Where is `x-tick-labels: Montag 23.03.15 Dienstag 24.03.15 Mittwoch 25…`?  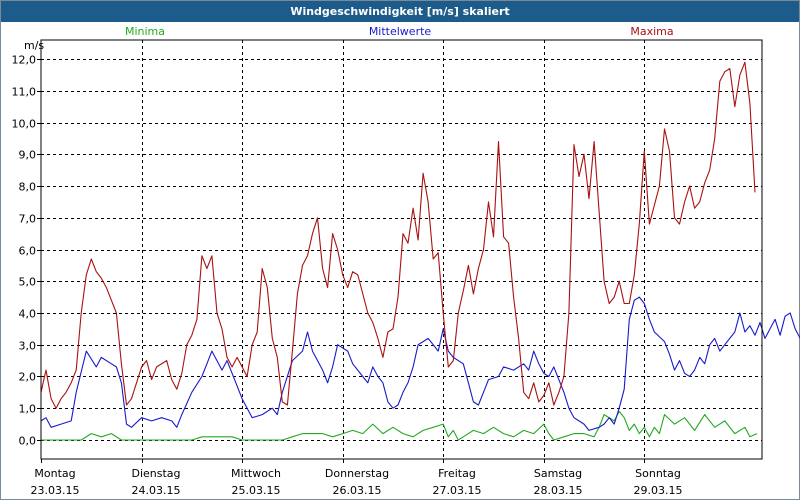
x-tick-labels: Montag 23.03.15 Dienstag 24.03.15 Mittwoch 25… is located at coordinates (357, 482).